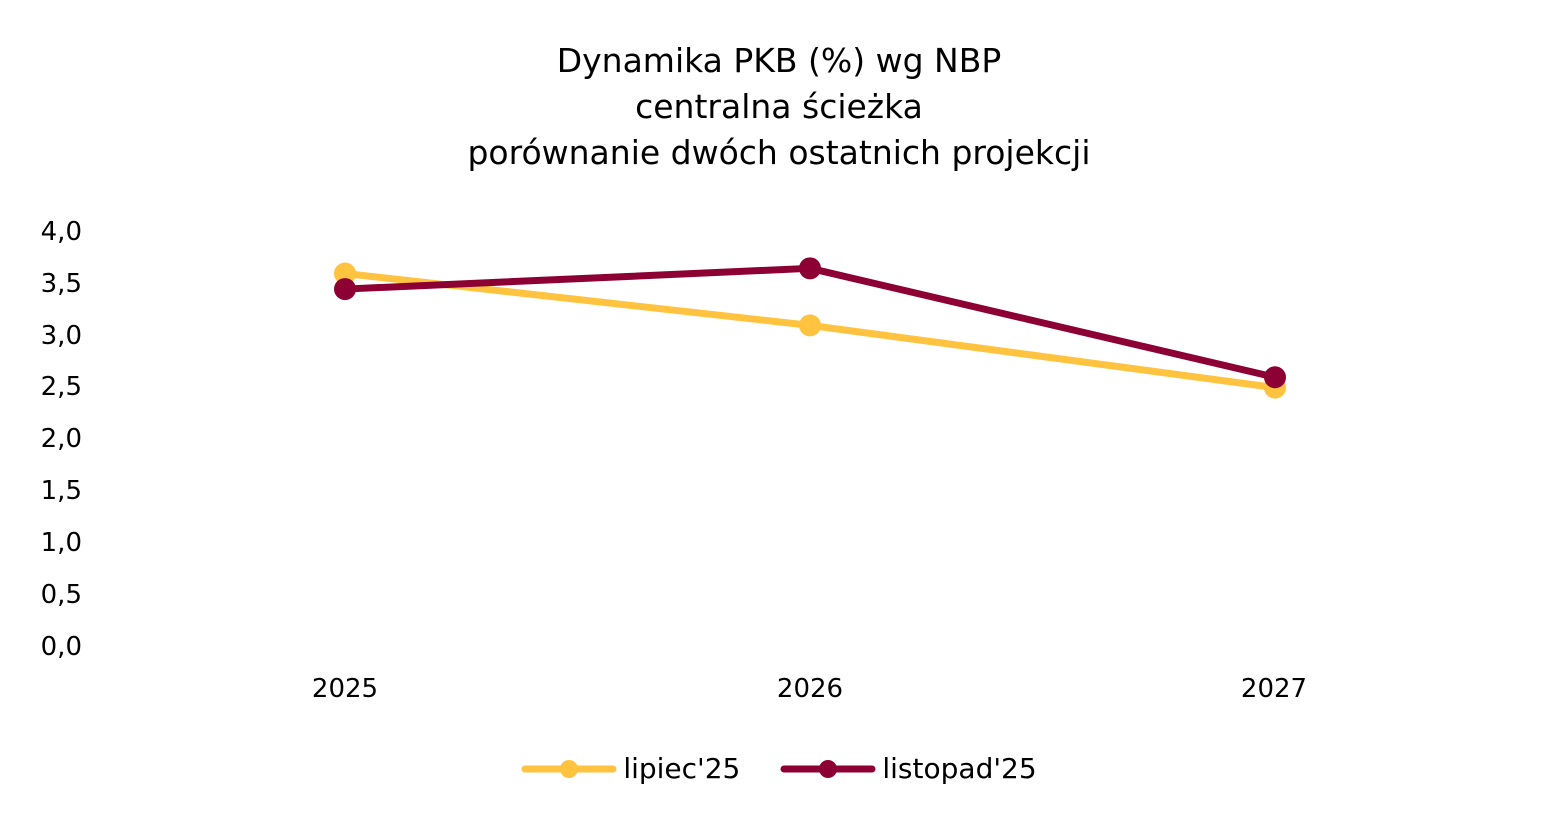  What do you see at coordinates (345, 689) in the screenshot?
I see `x-tick: 2025` at bounding box center [345, 689].